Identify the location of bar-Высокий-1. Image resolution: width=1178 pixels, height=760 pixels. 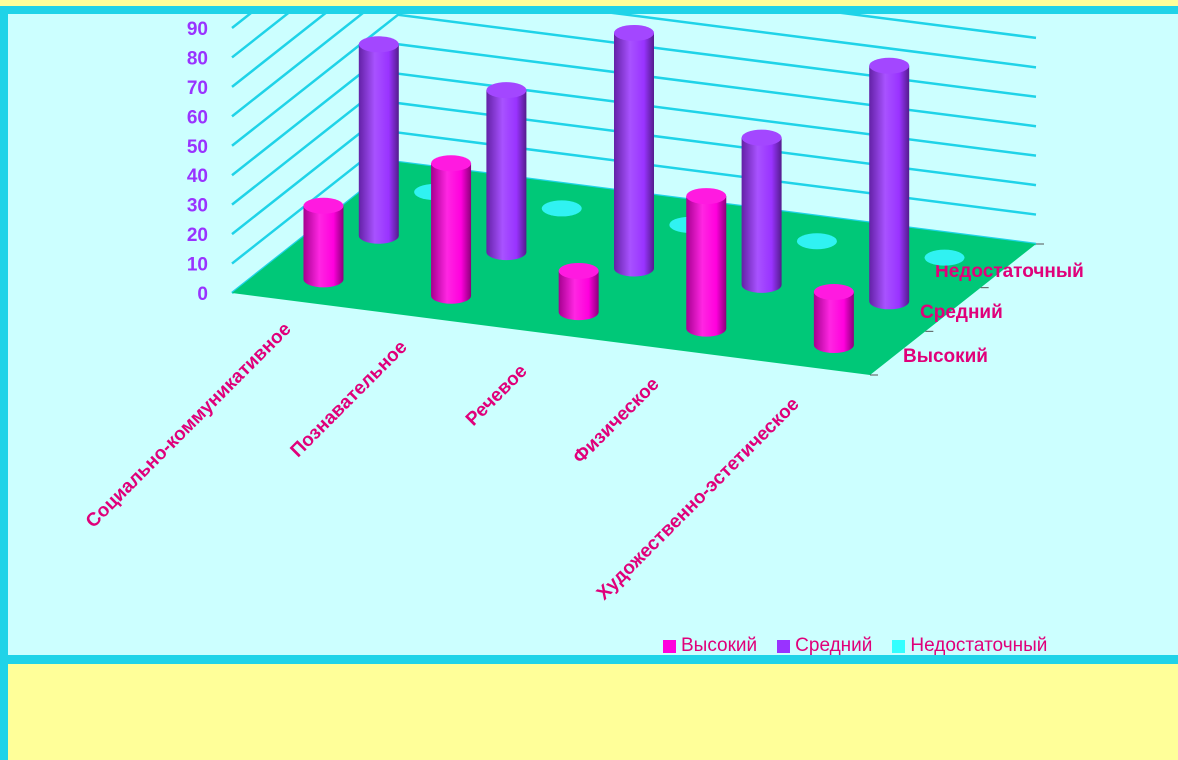
(451, 229).